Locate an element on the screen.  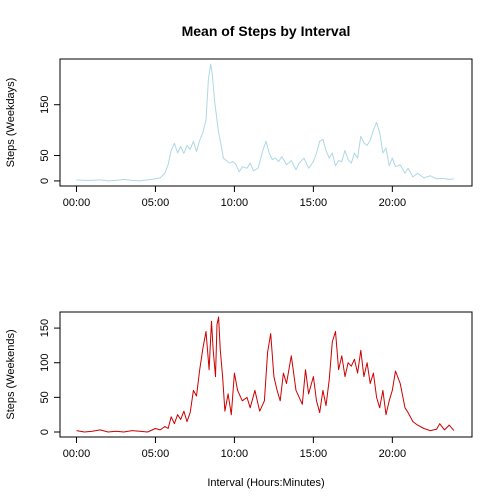
chart-title: Mean of Steps by Interval is located at coordinates (266, 31).